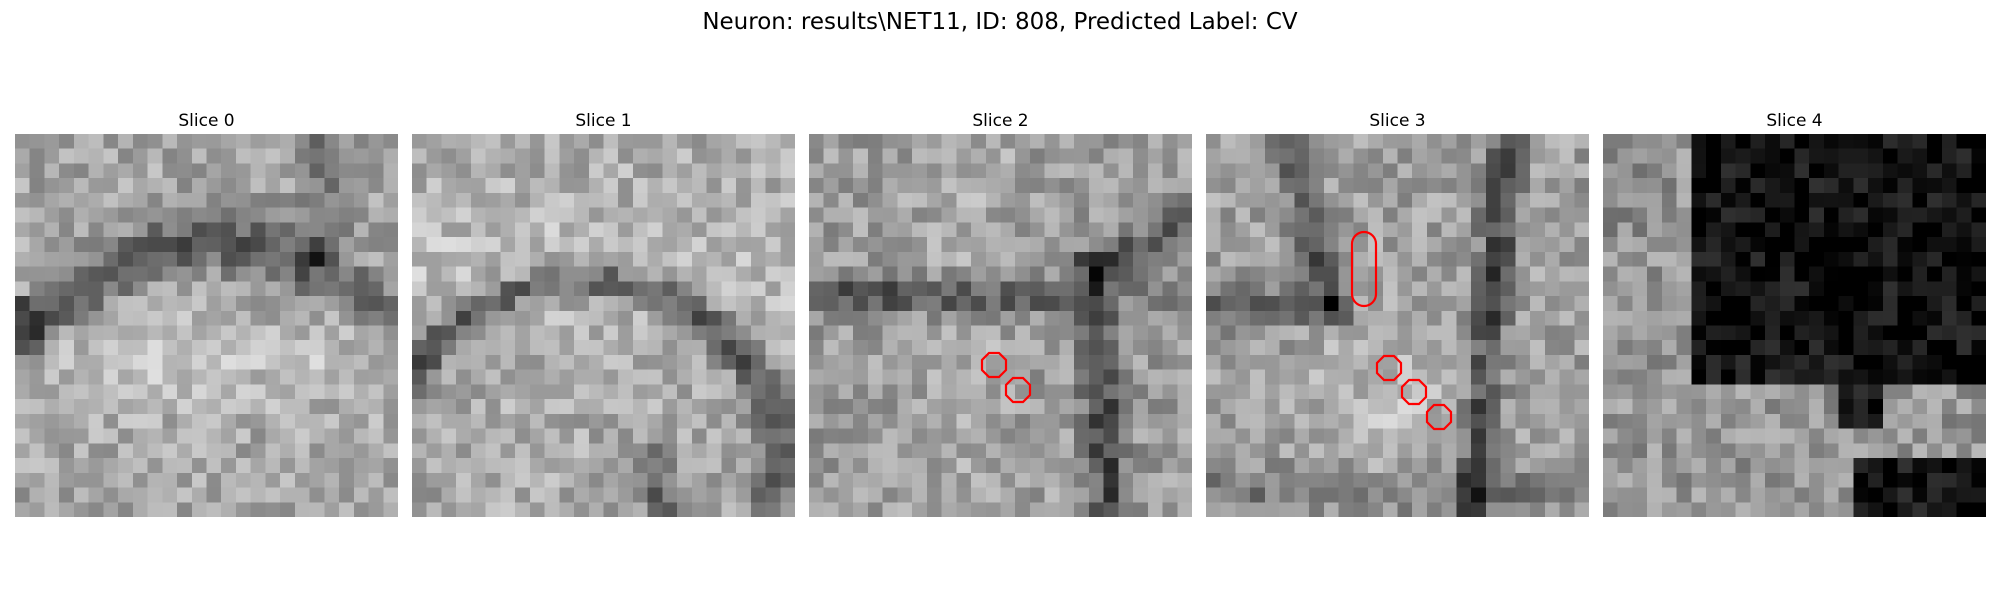 The height and width of the screenshot is (600, 2000). Describe the element at coordinates (1000, 121) in the screenshot. I see `slice-title-2: Slice 2` at that location.